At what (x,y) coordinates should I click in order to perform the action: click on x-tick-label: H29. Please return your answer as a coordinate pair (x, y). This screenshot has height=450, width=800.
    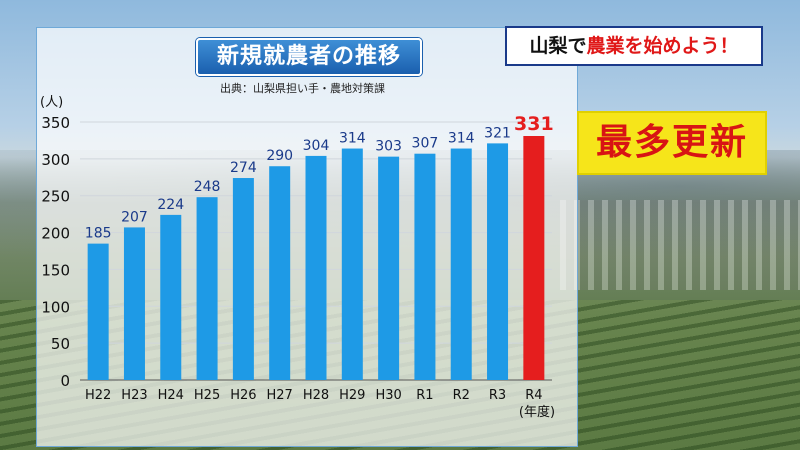
    Looking at the image, I should click on (352, 395).